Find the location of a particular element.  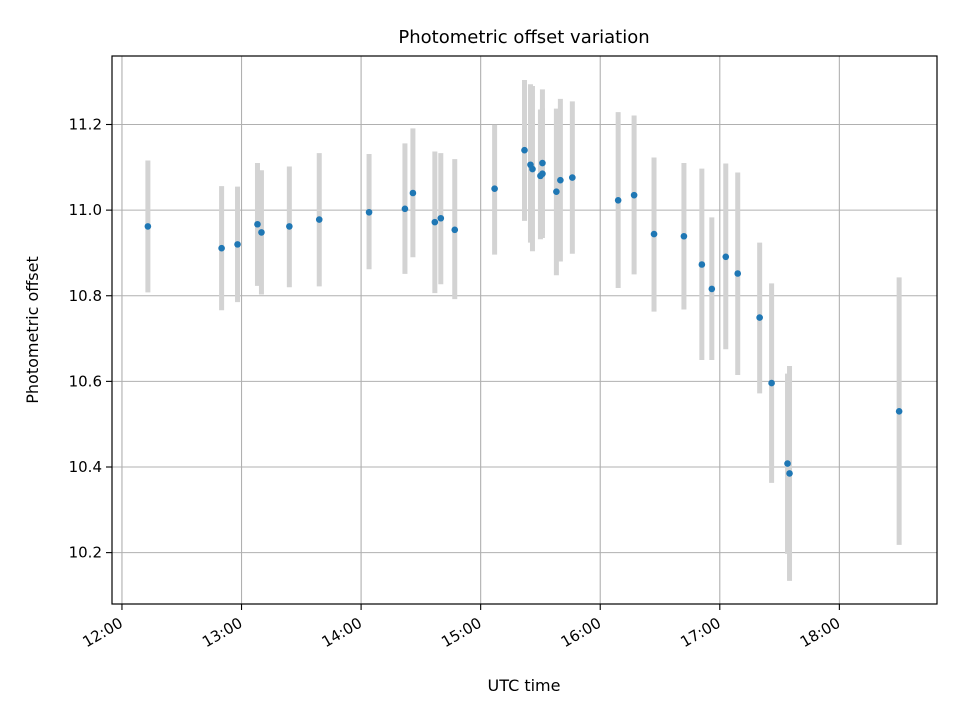

x-axis-ticks: 12:00 13:00 14:00 15:00 16:00 17:00 18:00 is located at coordinates (461, 627).